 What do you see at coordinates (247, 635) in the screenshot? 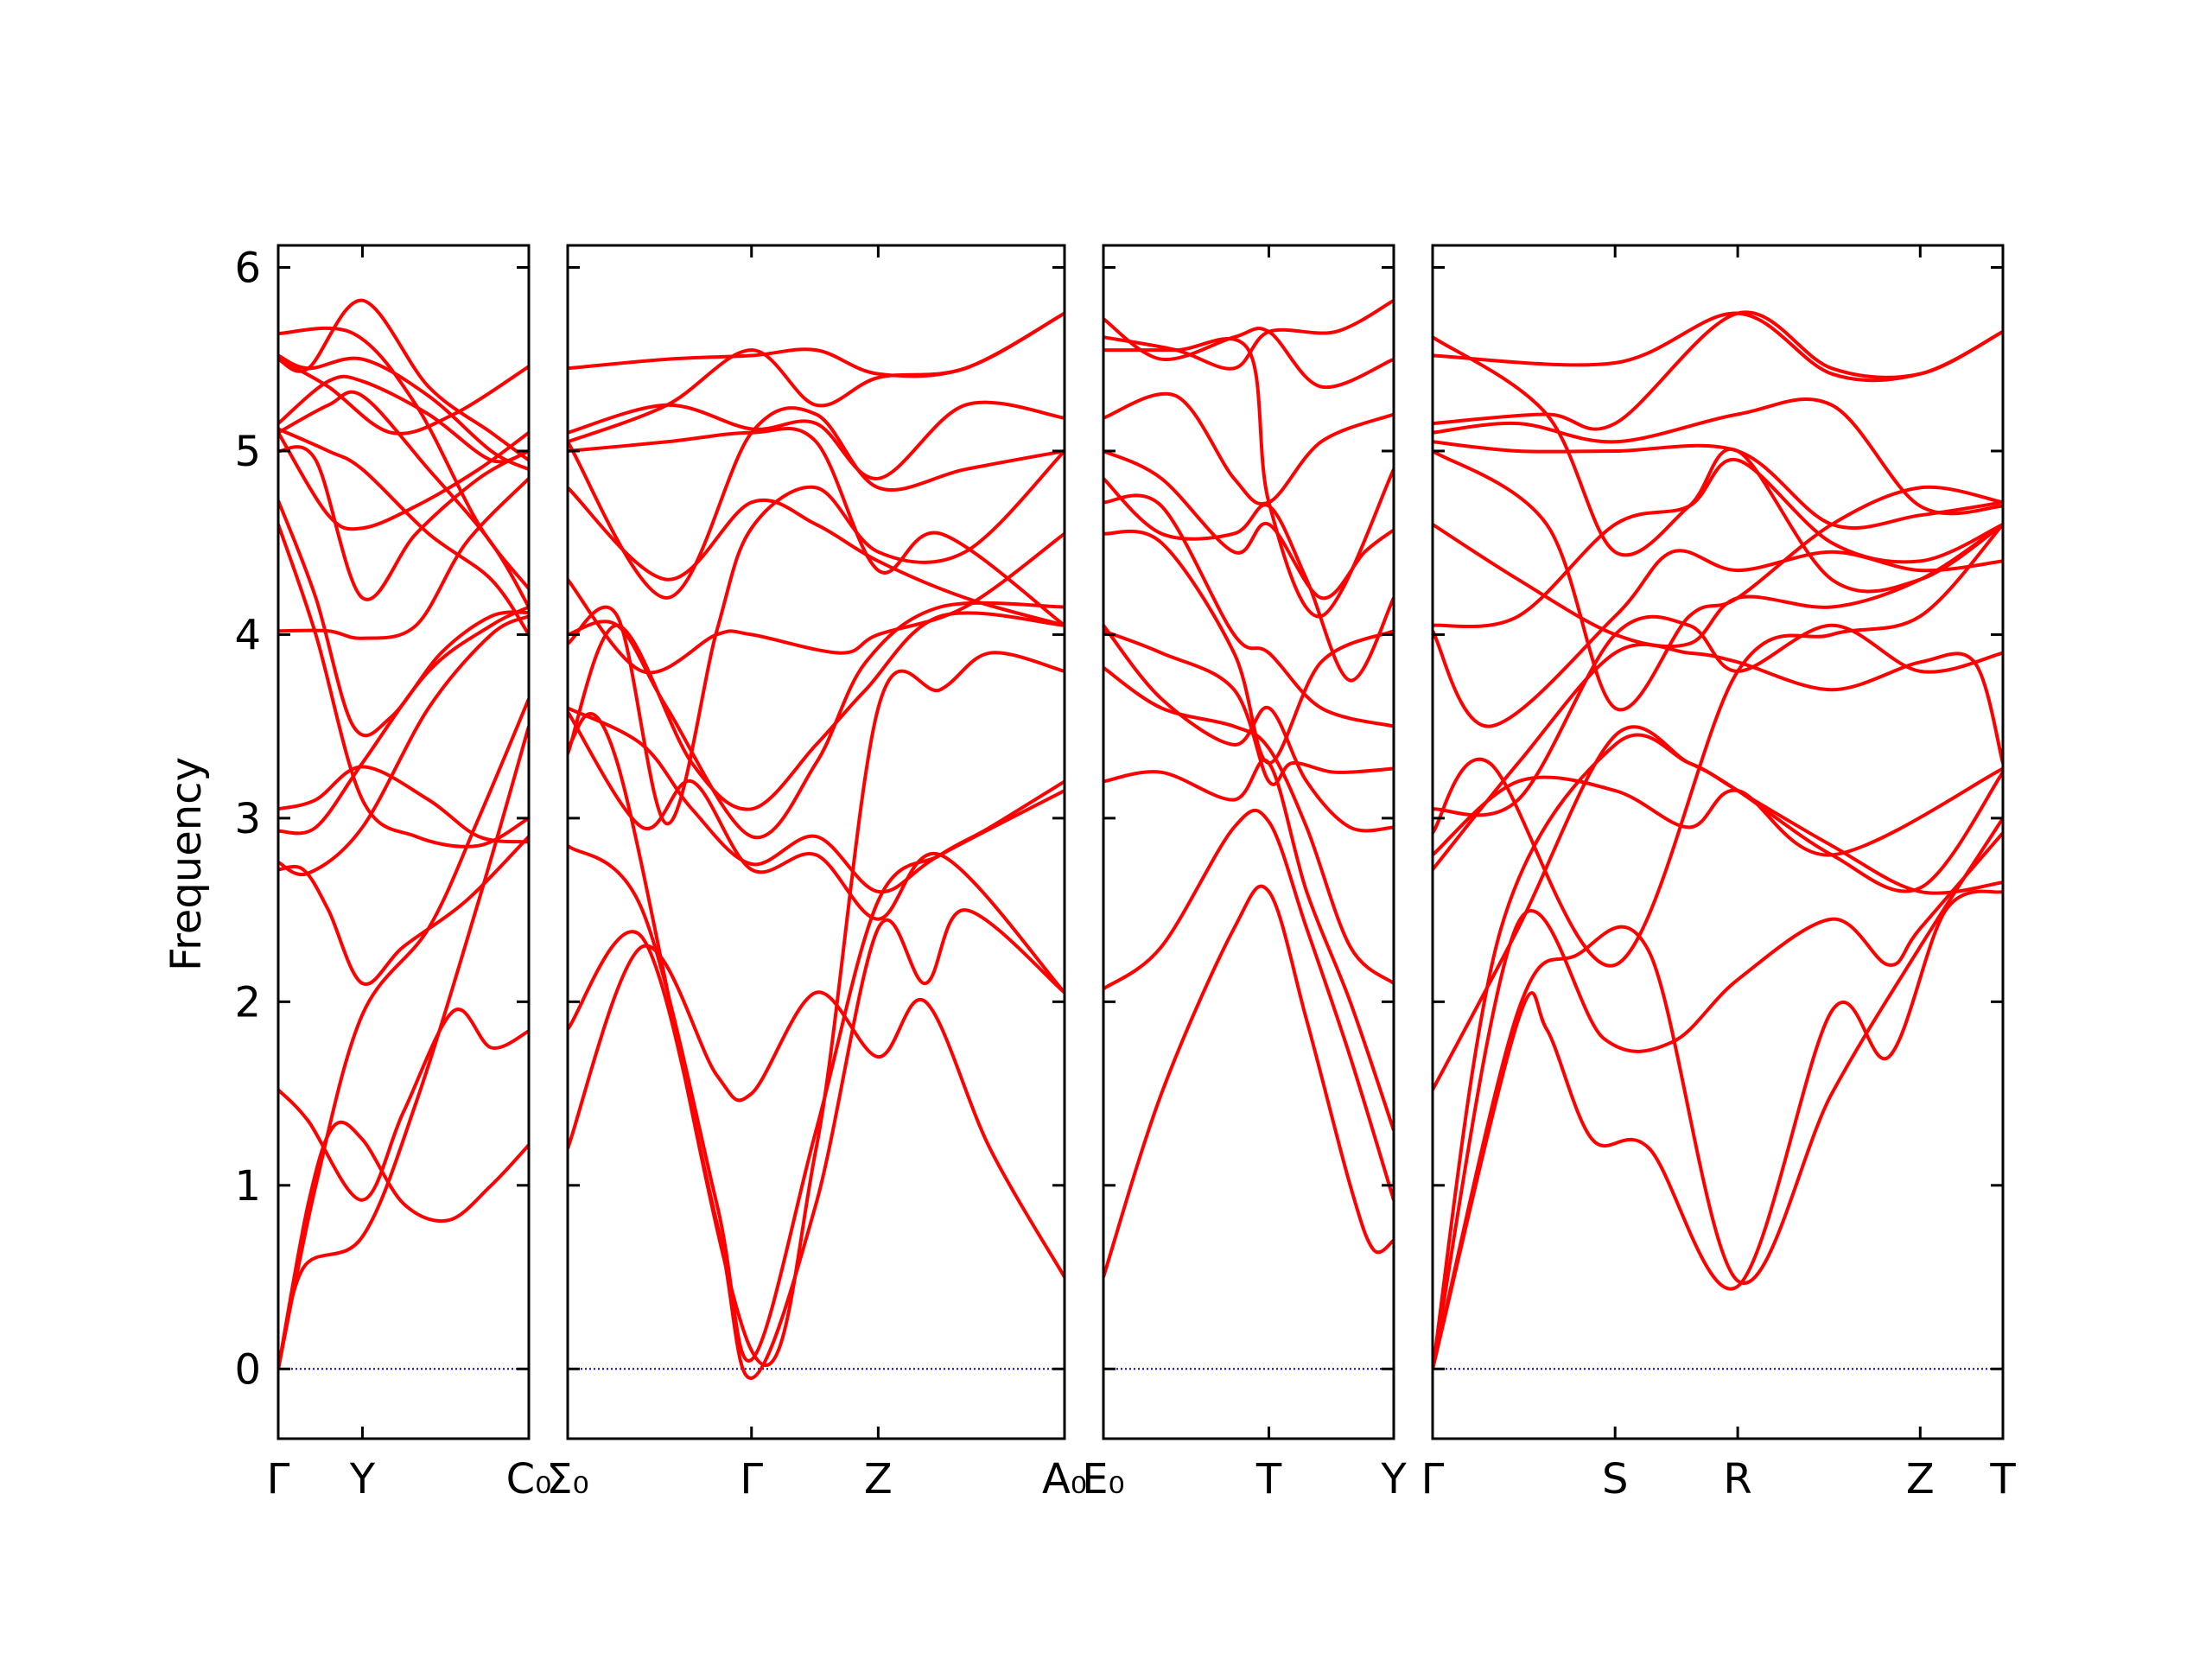
I see `y-tick-label: 4` at bounding box center [247, 635].